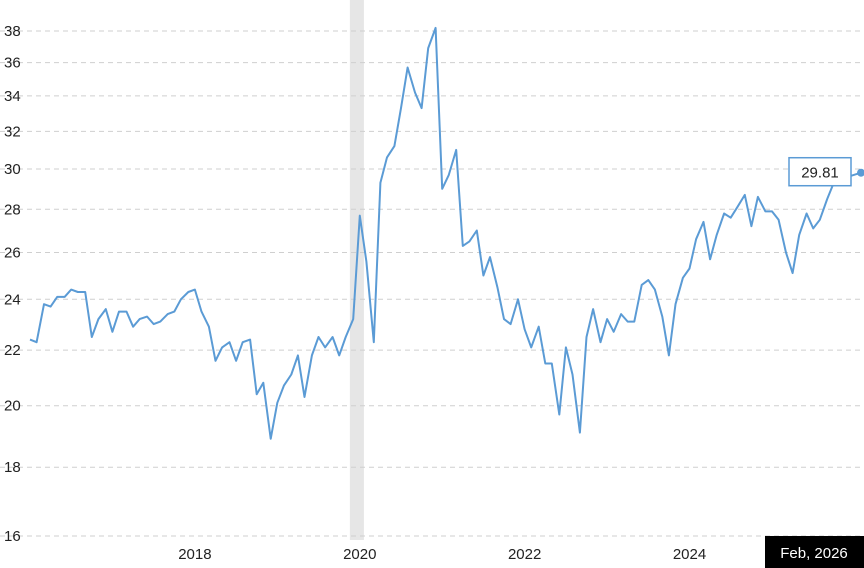 Image resolution: width=864 pixels, height=568 pixels. I want to click on current-date-box, so click(814, 552).